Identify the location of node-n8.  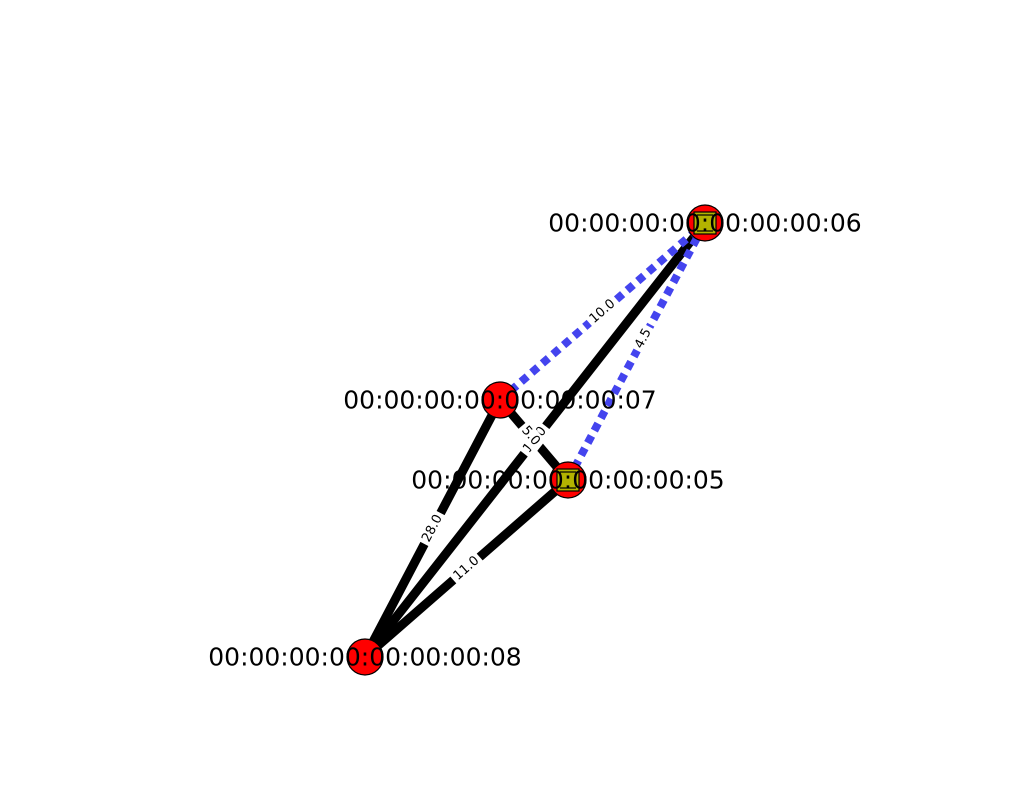
(365, 657).